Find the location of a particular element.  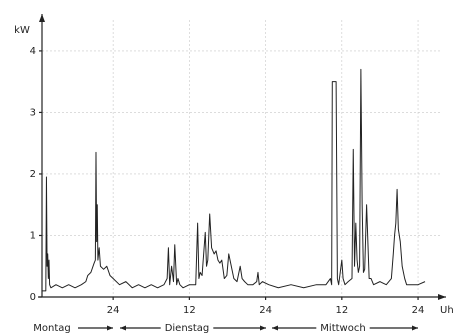

day-label: Dienstag is located at coordinates (187, 328).